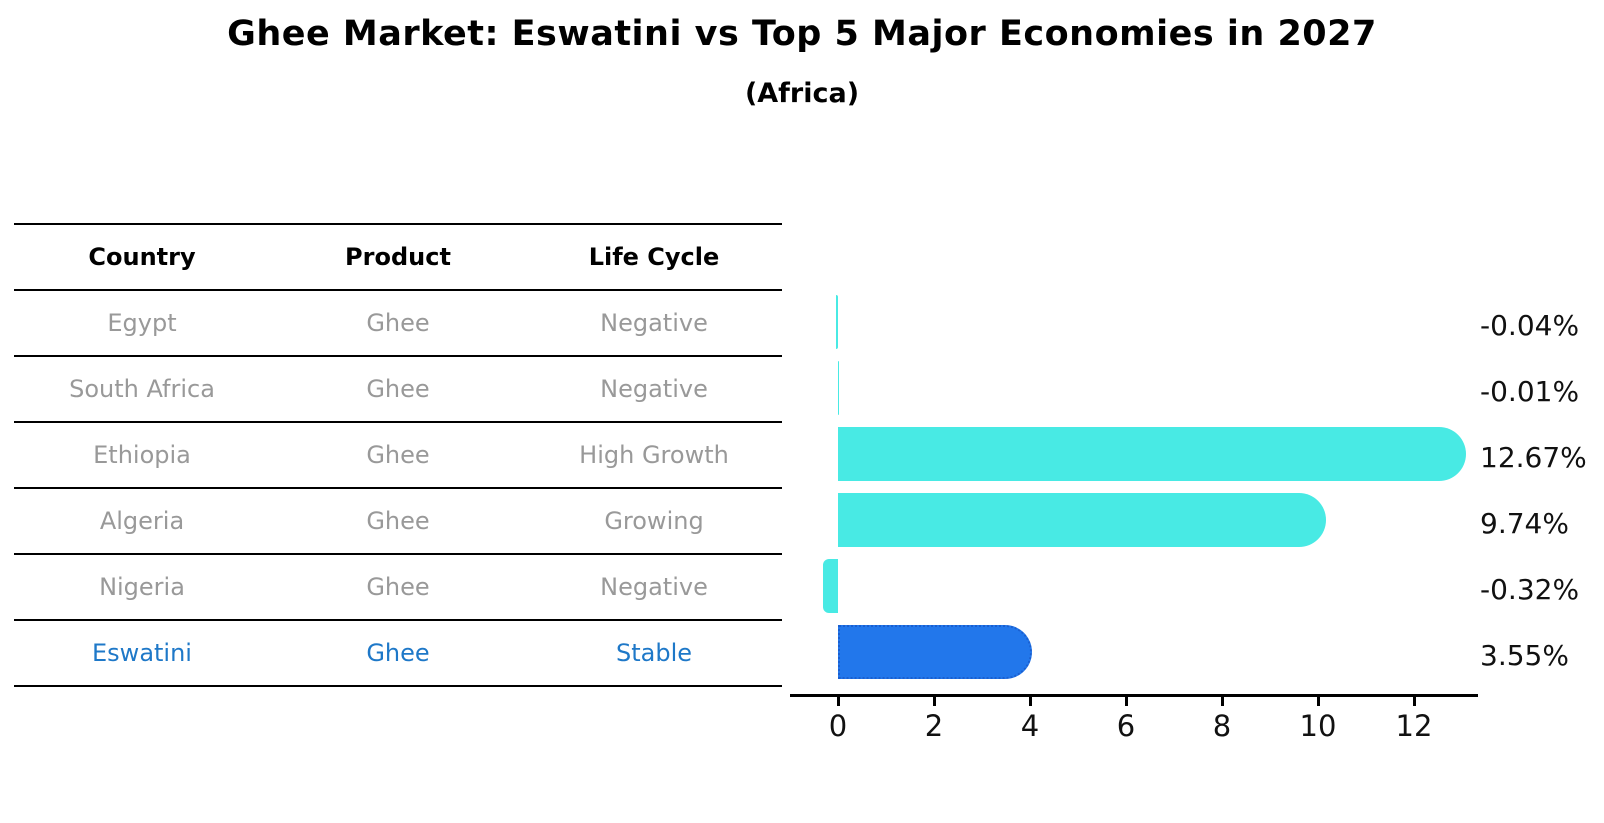 The height and width of the screenshot is (823, 1604). What do you see at coordinates (1030, 726) in the screenshot?
I see `x-axis-tick-label: 4` at bounding box center [1030, 726].